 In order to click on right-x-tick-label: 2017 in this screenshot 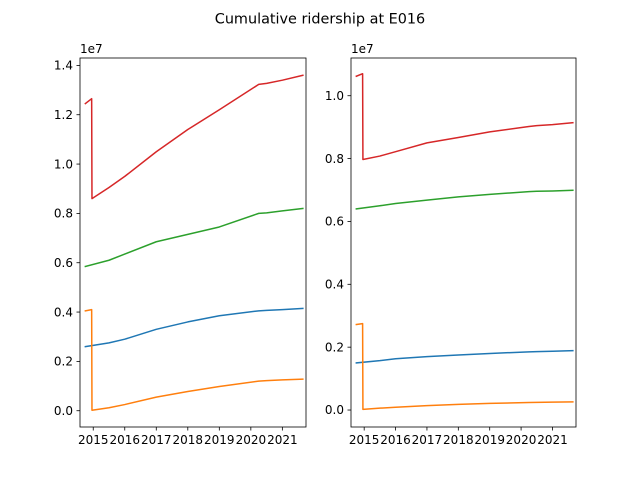, I will do `click(427, 440)`.